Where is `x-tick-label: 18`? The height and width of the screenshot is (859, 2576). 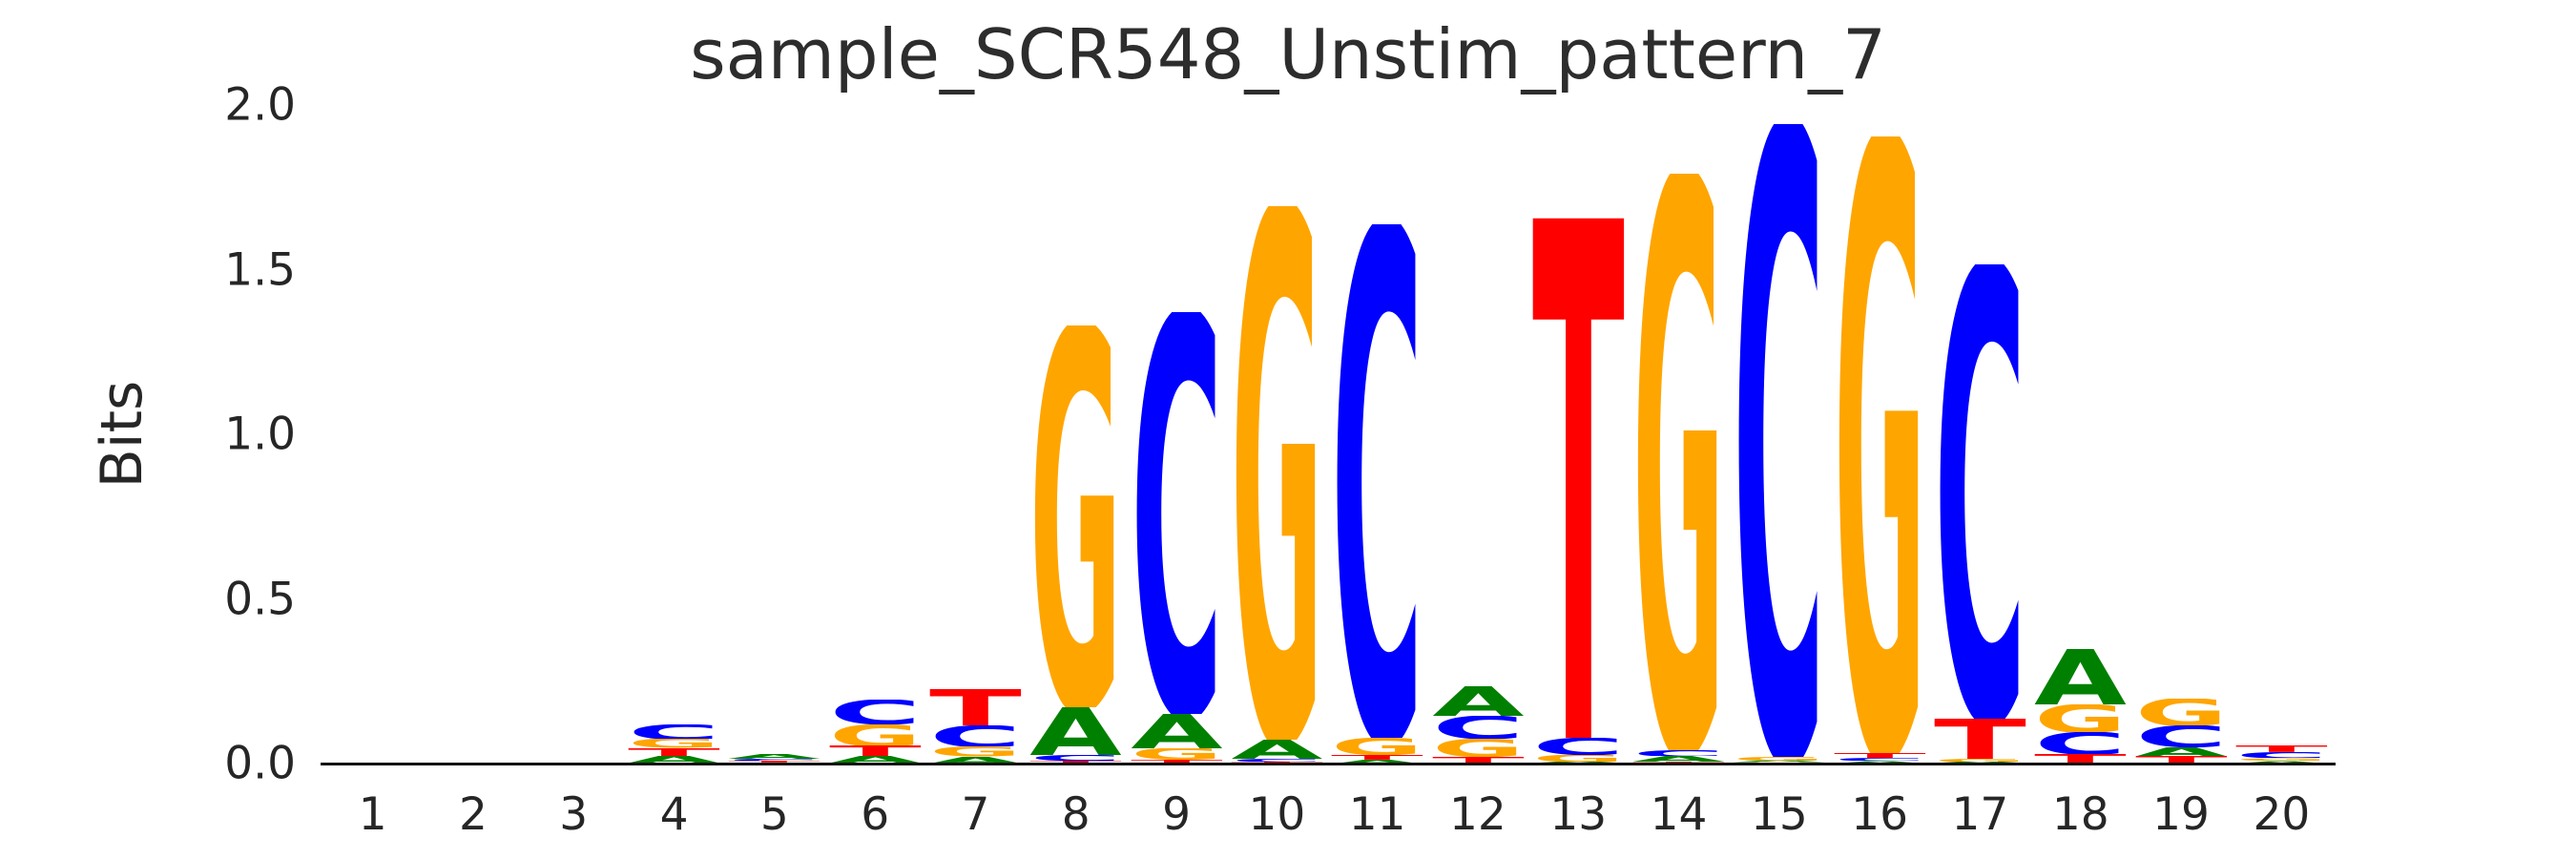 x-tick-label: 18 is located at coordinates (2080, 814).